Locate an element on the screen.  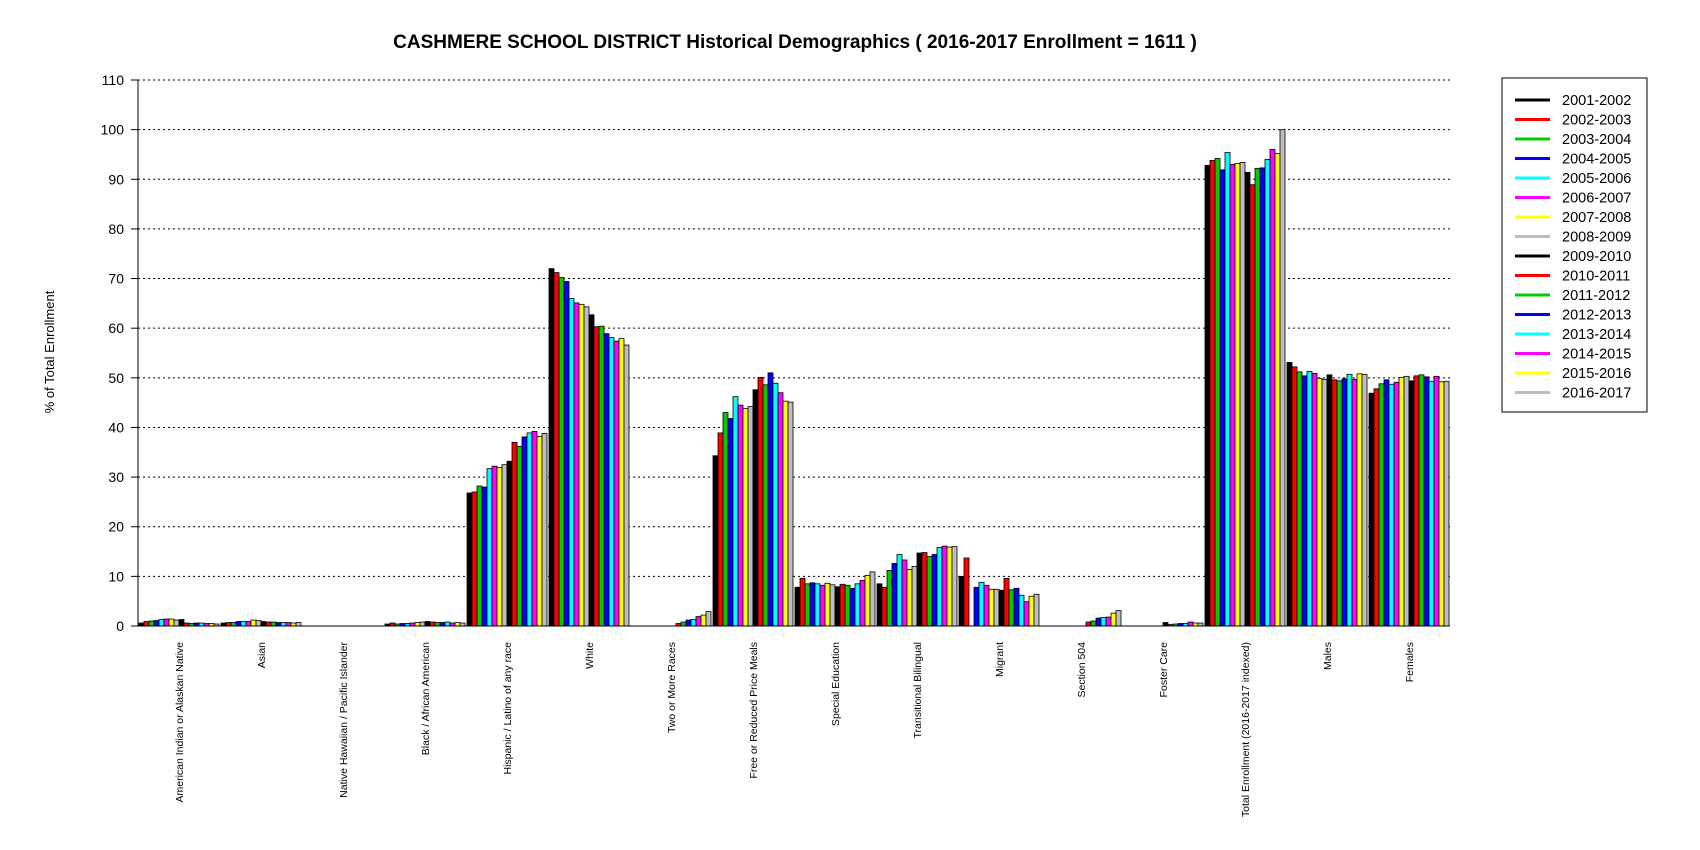
y-tick-label: 90 is located at coordinates (116, 179).